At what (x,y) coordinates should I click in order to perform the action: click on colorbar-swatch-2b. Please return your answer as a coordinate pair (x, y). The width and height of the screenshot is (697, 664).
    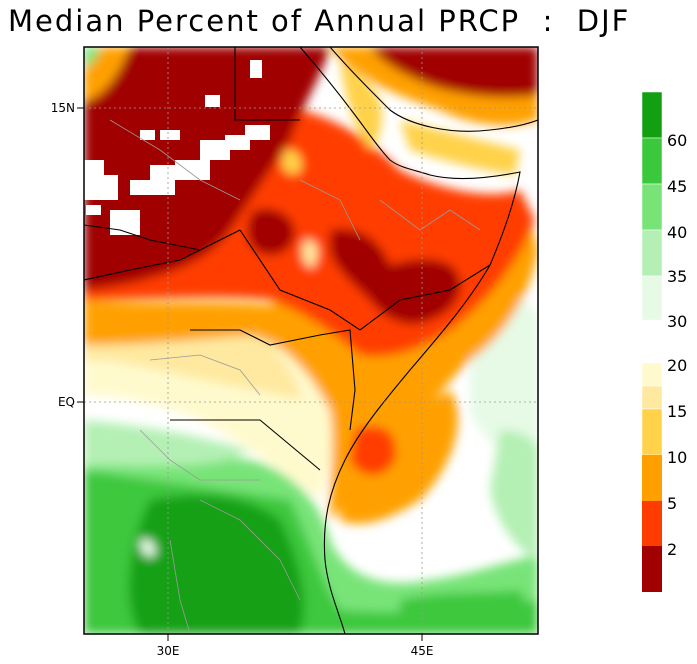
    Looking at the image, I should click on (652, 523).